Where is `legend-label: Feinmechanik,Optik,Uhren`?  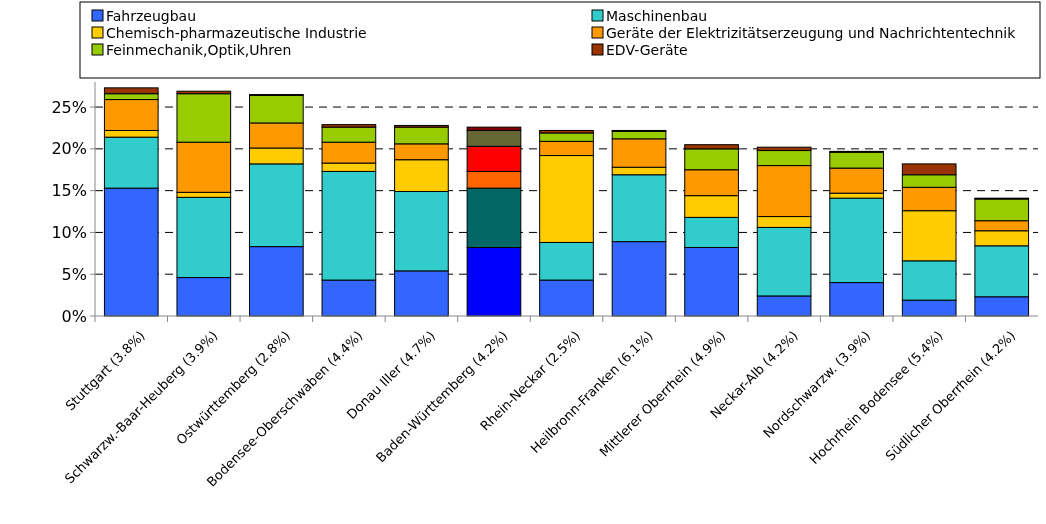
legend-label: Feinmechanik,Optik,Uhren is located at coordinates (199, 49).